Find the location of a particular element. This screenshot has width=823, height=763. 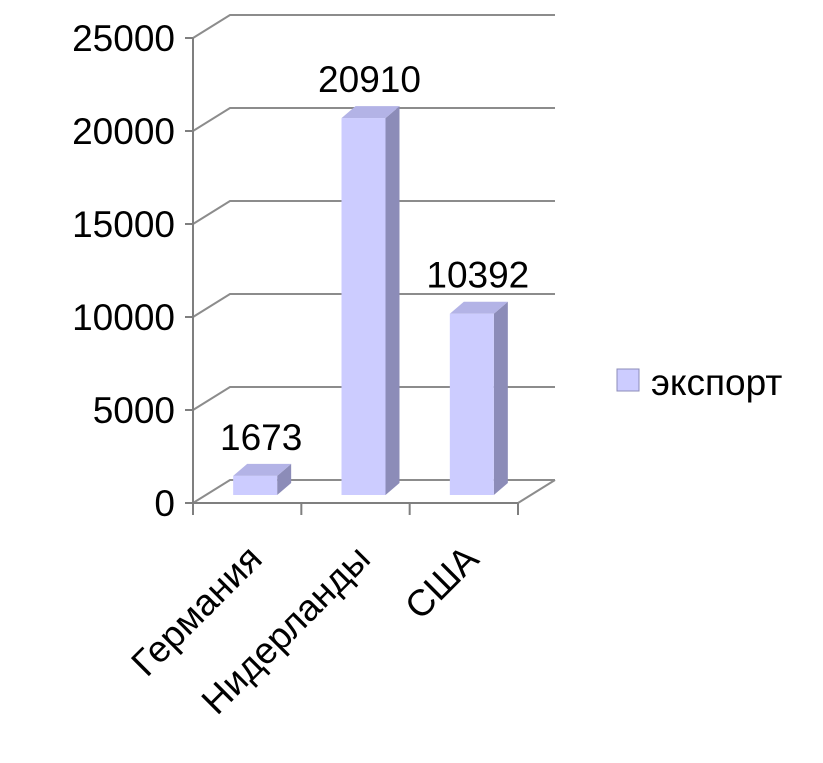

y-tick-label-1: 5000 is located at coordinates (134, 410).